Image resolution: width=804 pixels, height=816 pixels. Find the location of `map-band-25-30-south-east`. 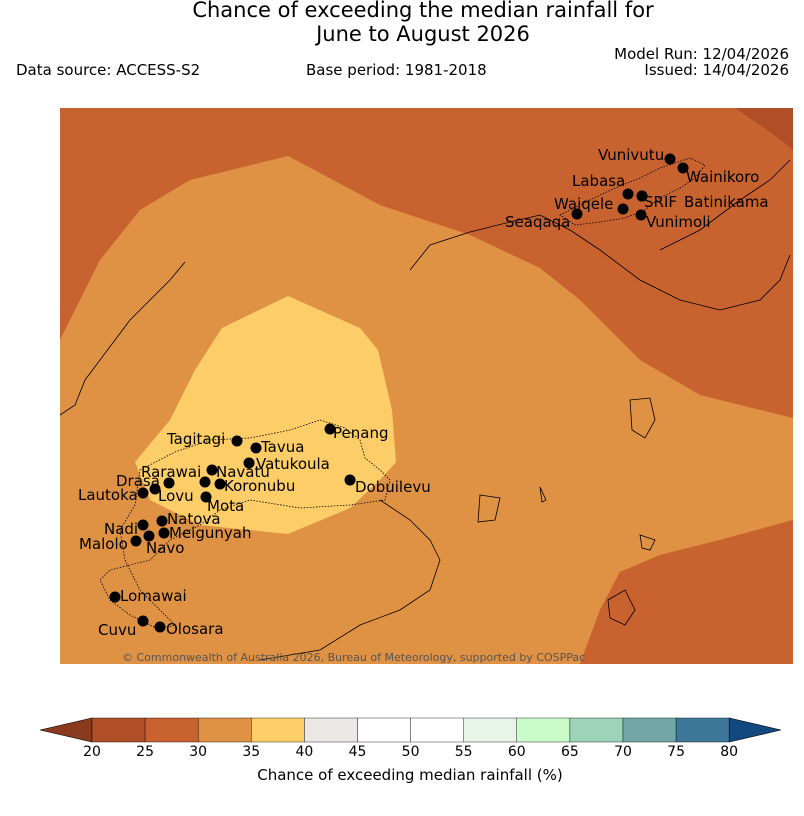

map-band-25-30-south-east is located at coordinates (686, 592).